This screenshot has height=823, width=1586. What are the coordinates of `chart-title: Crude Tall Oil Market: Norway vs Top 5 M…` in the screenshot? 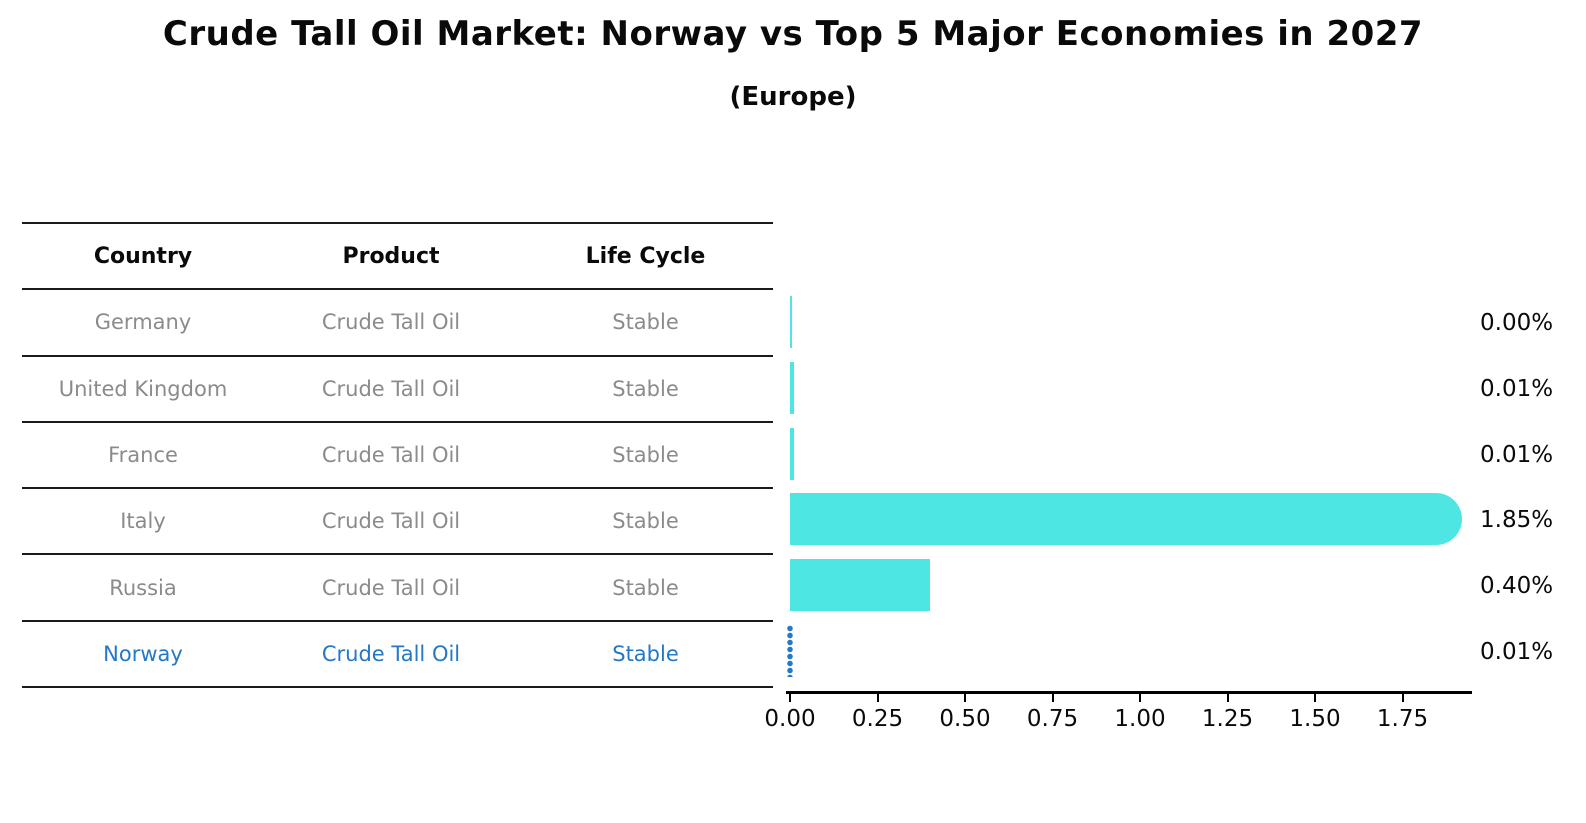 It's located at (793, 34).